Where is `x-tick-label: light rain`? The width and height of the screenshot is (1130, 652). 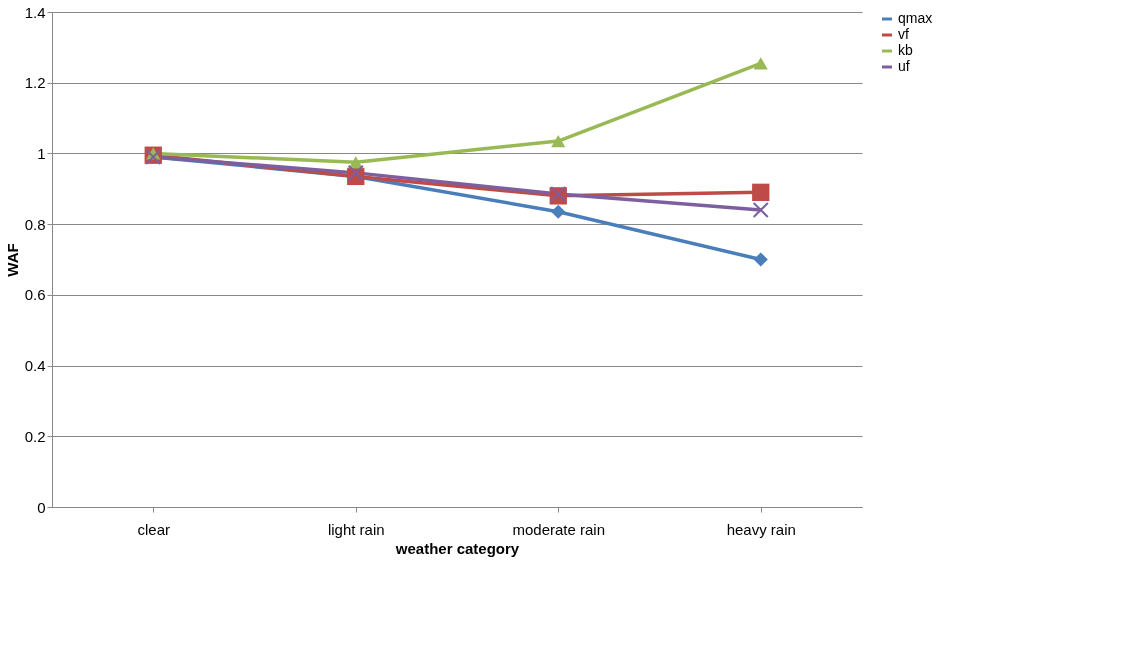
x-tick-label: light rain is located at coordinates (356, 529).